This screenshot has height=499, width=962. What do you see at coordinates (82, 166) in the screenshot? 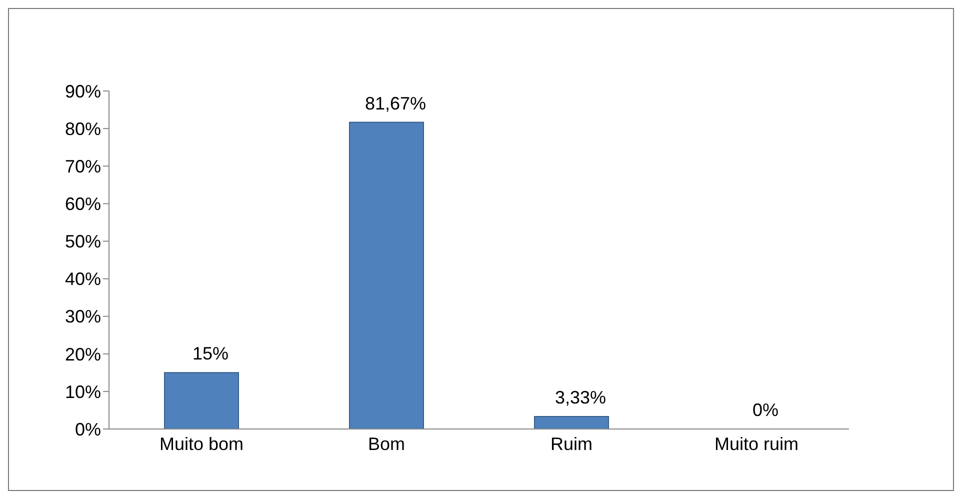
I see `y-tick-label: 70%` at bounding box center [82, 166].